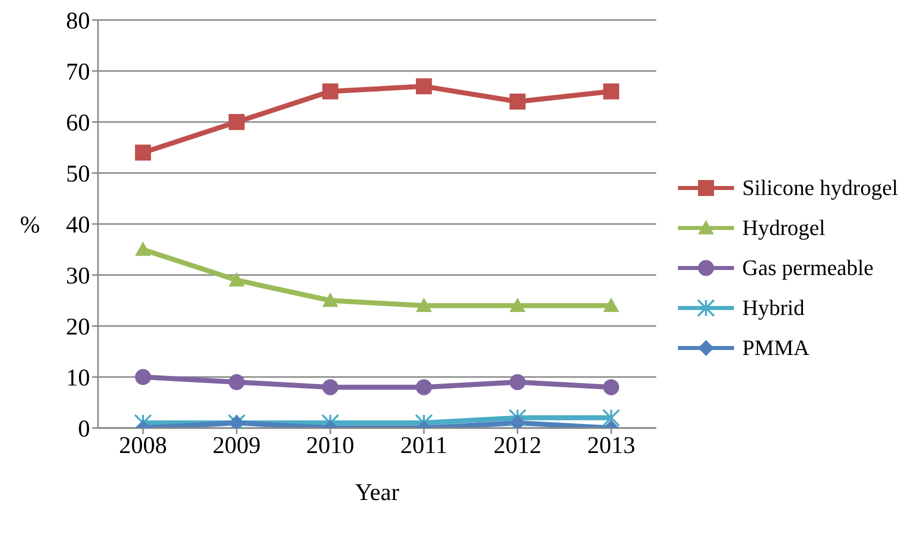  Describe the element at coordinates (78, 175) in the screenshot. I see `y-tick-label: 50` at that location.